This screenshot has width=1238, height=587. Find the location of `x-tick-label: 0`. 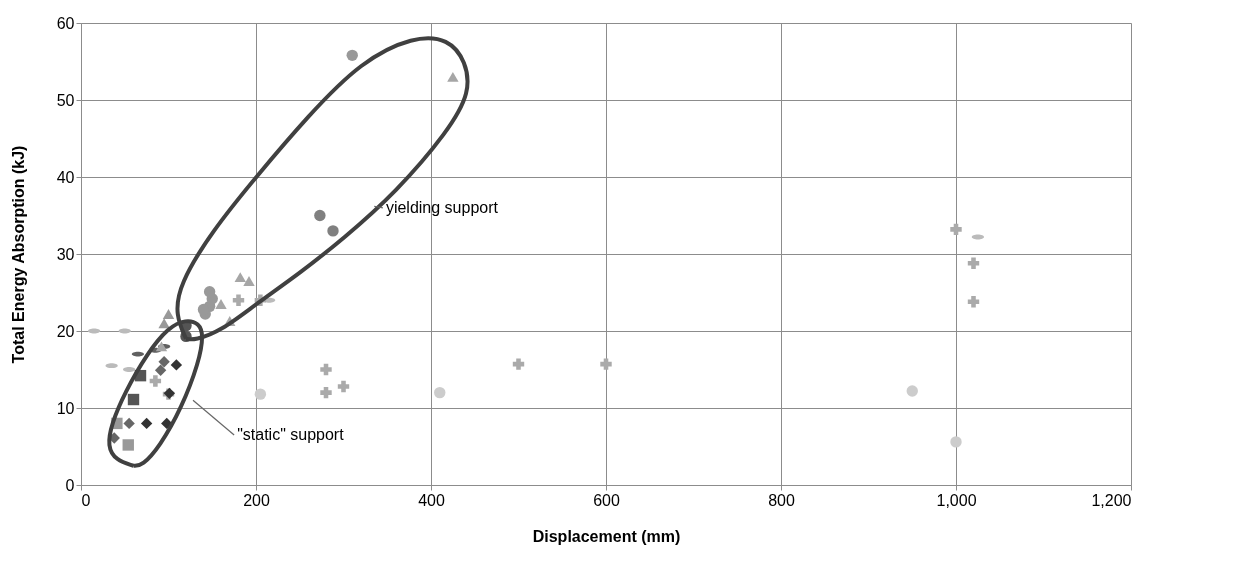

x-tick-label: 0 is located at coordinates (86, 500).